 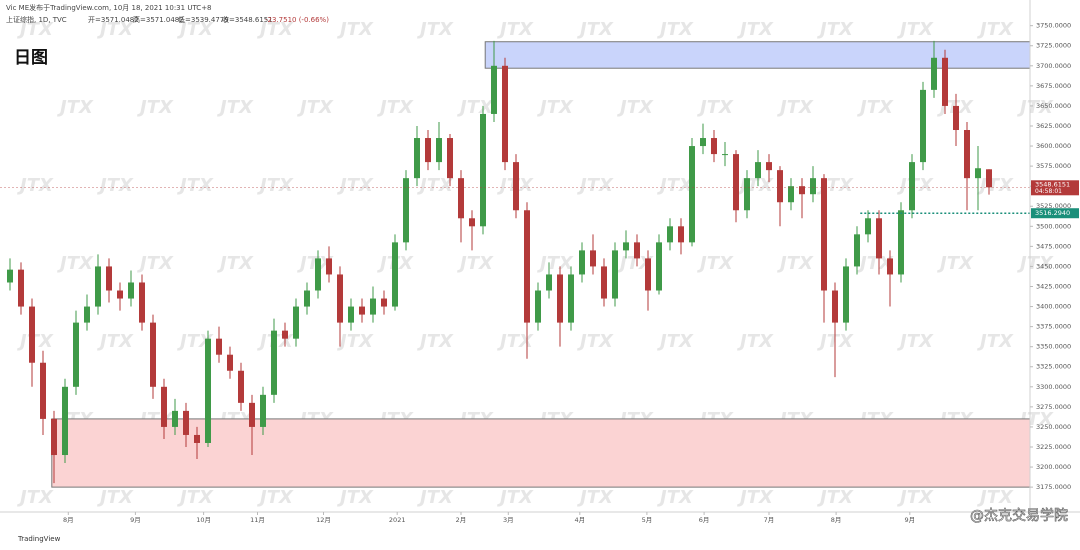 What do you see at coordinates (113, 20) in the screenshot?
I see `open: 开=3571.0482` at bounding box center [113, 20].